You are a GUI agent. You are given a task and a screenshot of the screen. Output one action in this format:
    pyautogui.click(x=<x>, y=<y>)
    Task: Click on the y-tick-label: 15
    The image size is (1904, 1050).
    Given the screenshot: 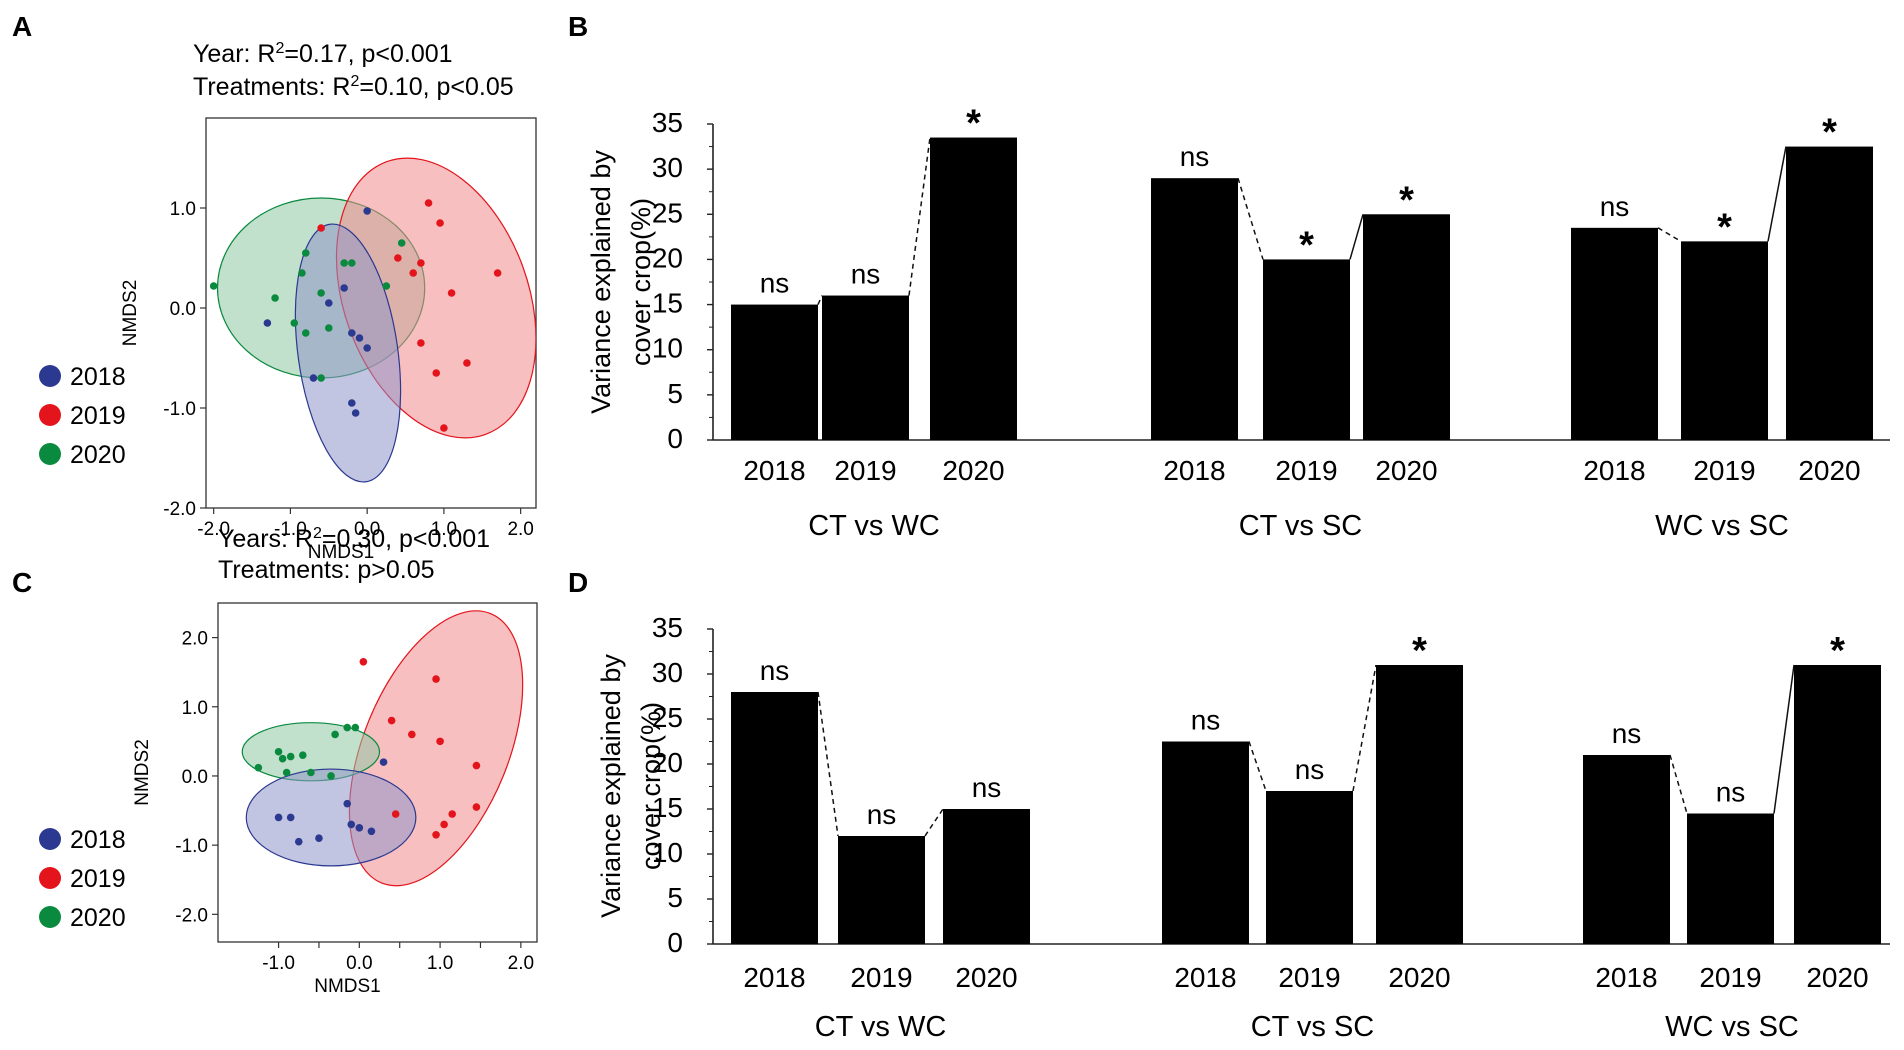 What is the action you would take?
    pyautogui.click(x=667, y=807)
    